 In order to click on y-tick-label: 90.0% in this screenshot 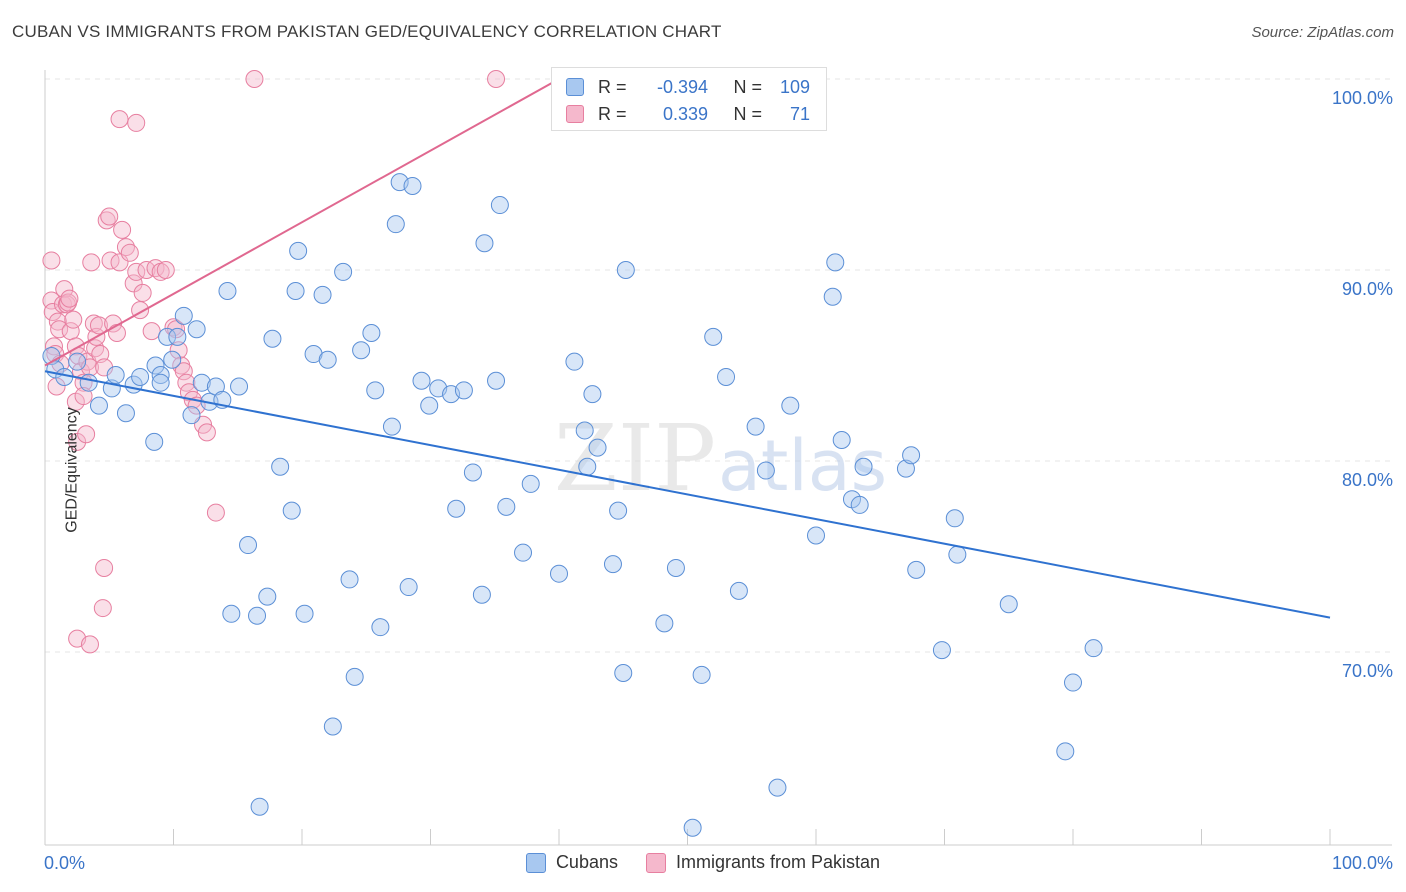, I will do `click(1367, 289)`.